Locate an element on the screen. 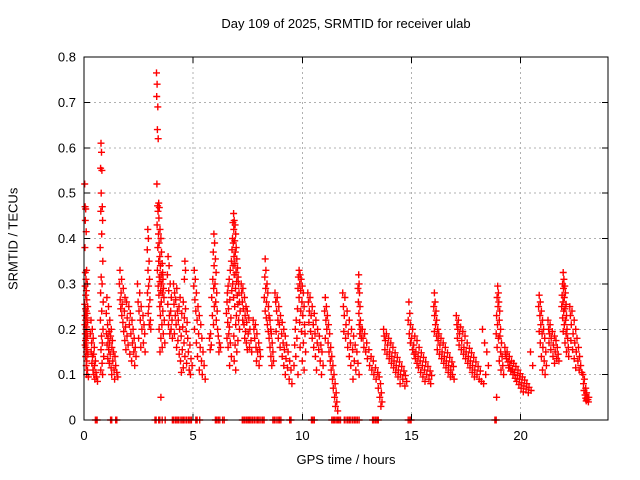  y-tick-label: 0.5 is located at coordinates (67, 193).